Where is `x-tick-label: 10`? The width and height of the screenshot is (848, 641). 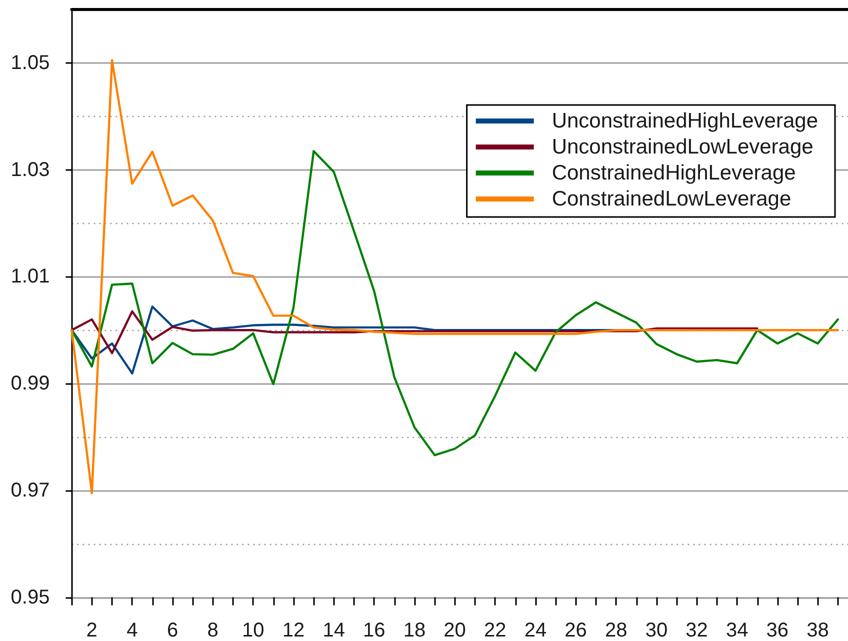
x-tick-label: 10 is located at coordinates (253, 630).